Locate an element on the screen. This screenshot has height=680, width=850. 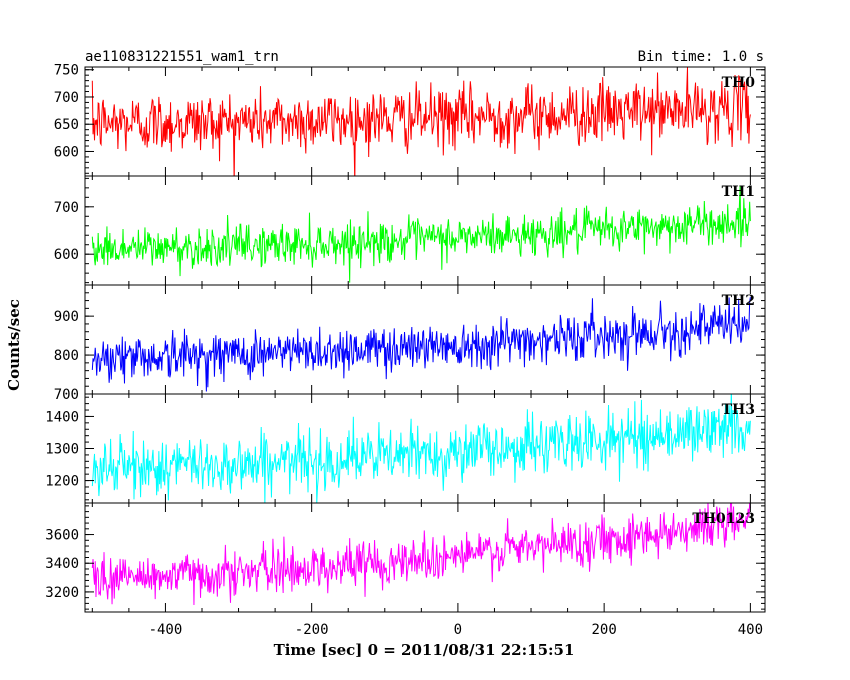
series-line-th0123 is located at coordinates (421, 554).